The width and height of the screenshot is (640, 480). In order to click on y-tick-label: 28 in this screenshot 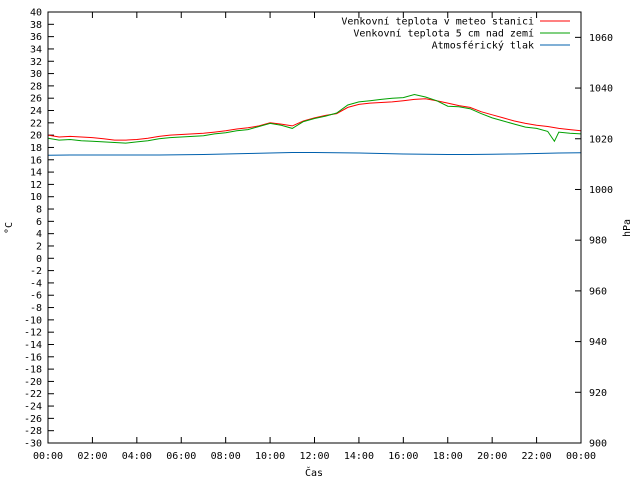, I will do `click(36, 86)`.